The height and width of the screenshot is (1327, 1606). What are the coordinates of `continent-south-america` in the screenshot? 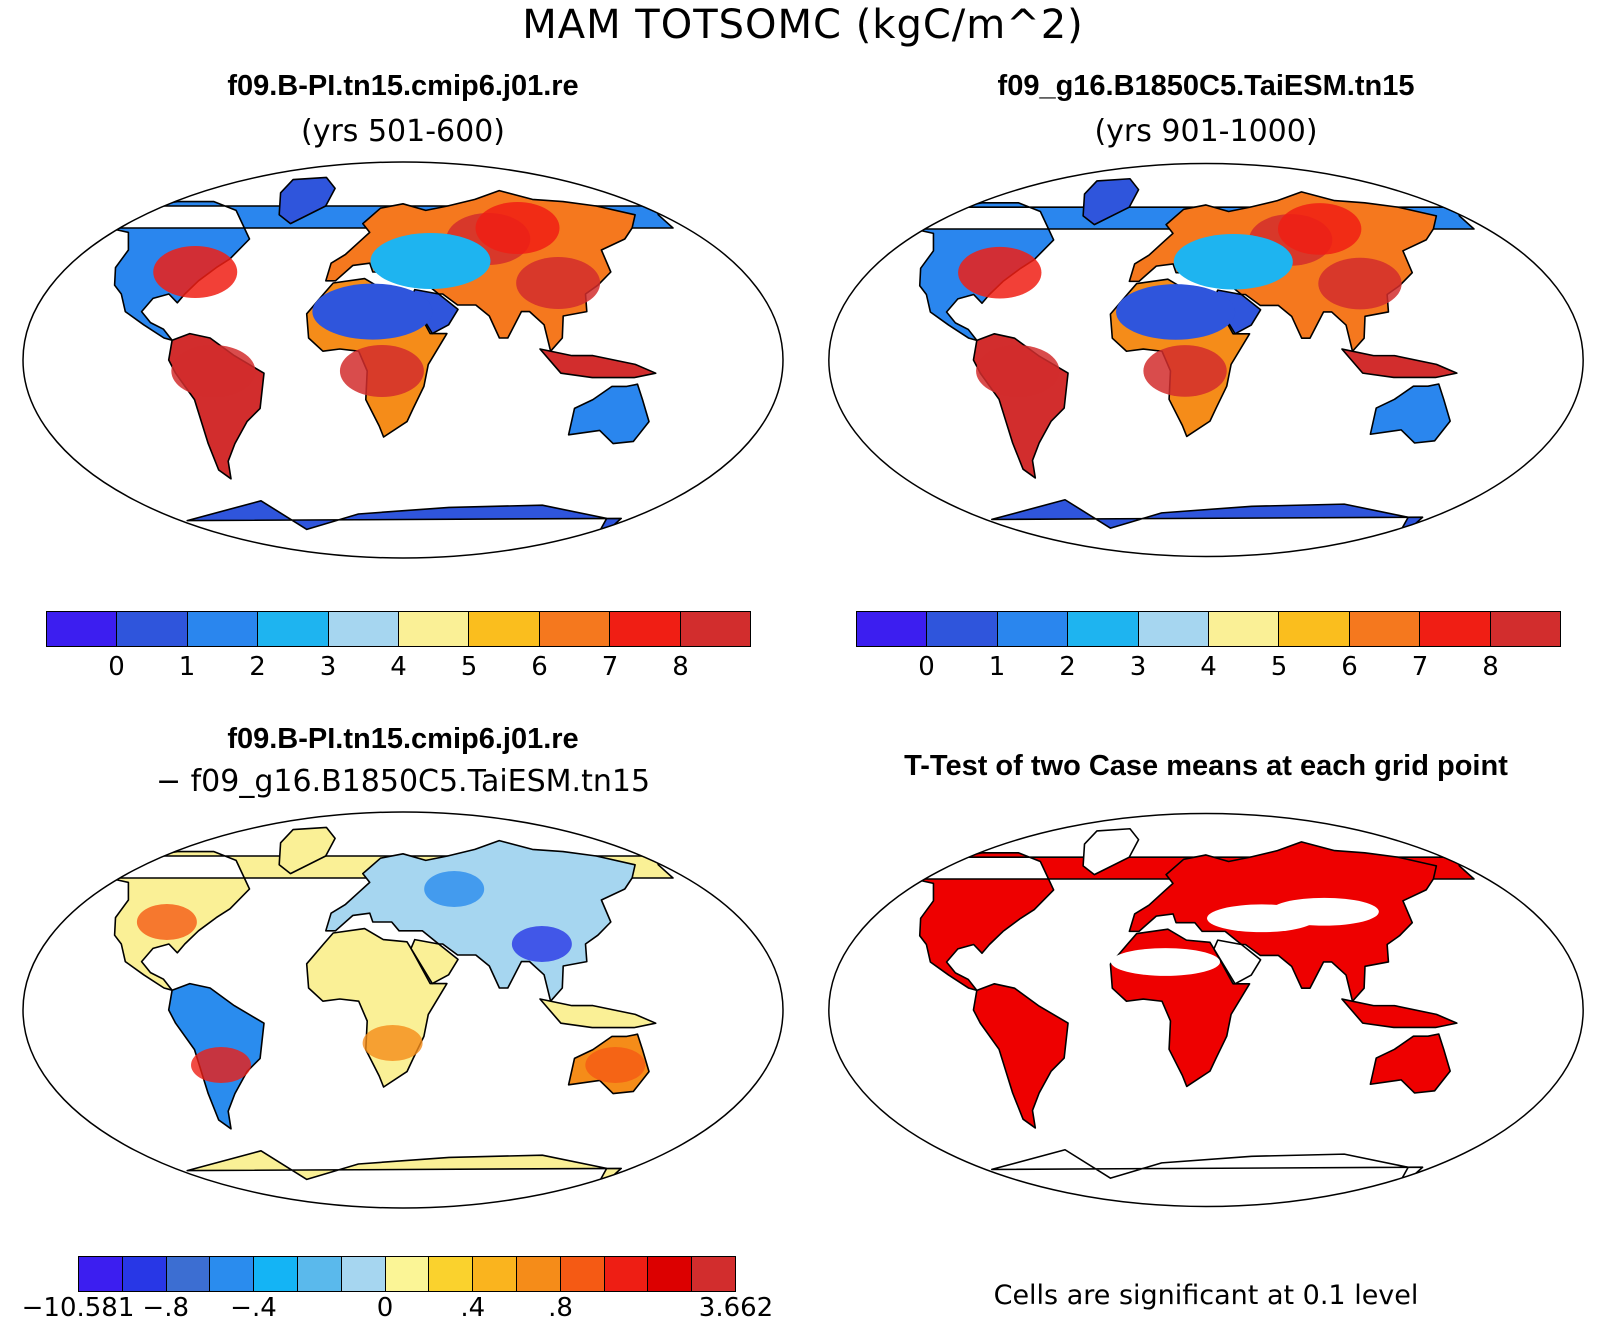 It's located at (1020, 1056).